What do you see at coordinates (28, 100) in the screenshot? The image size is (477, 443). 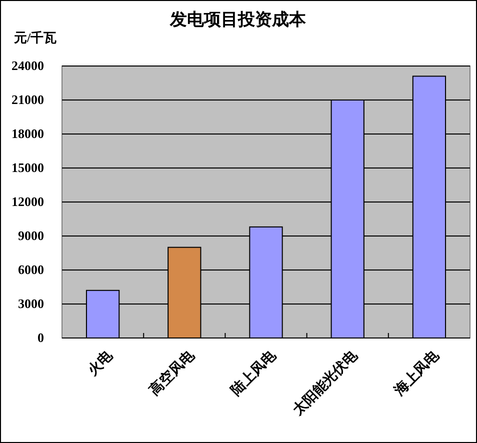 I see `y-tick-label: 21000` at bounding box center [28, 100].